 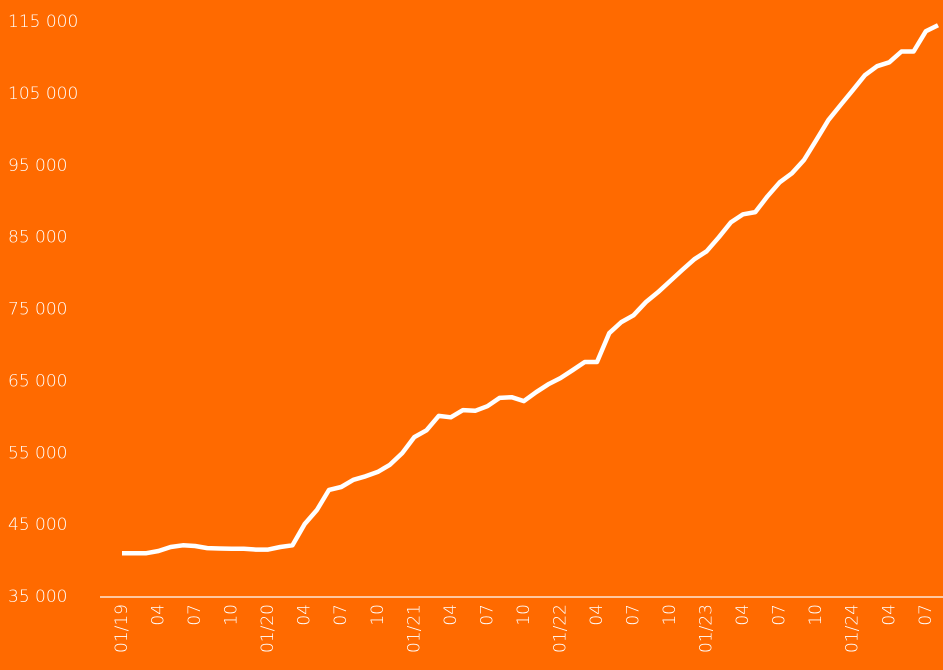 What do you see at coordinates (853, 628) in the screenshot?
I see `x-tick-label: 01/24` at bounding box center [853, 628].